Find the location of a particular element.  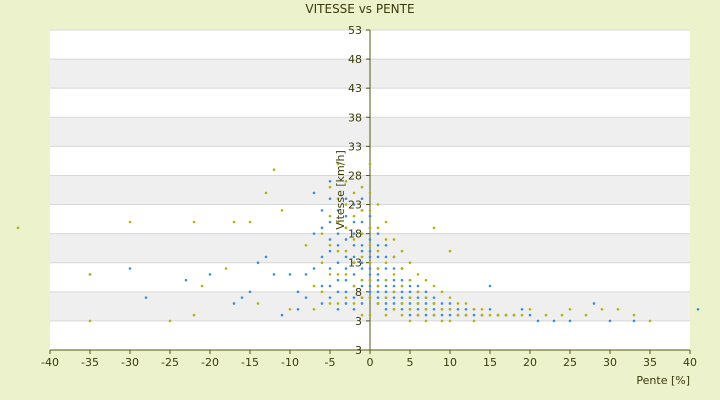

x-tick-label: -30 is located at coordinates (130, 362).